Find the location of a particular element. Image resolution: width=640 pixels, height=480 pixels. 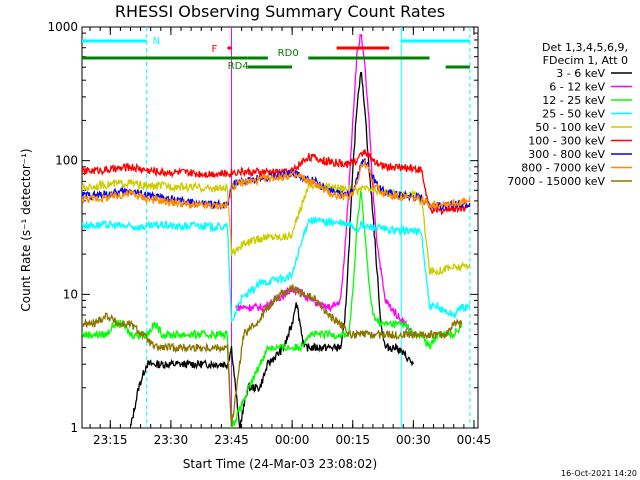

x-tick-label: 23:30 is located at coordinates (171, 440).